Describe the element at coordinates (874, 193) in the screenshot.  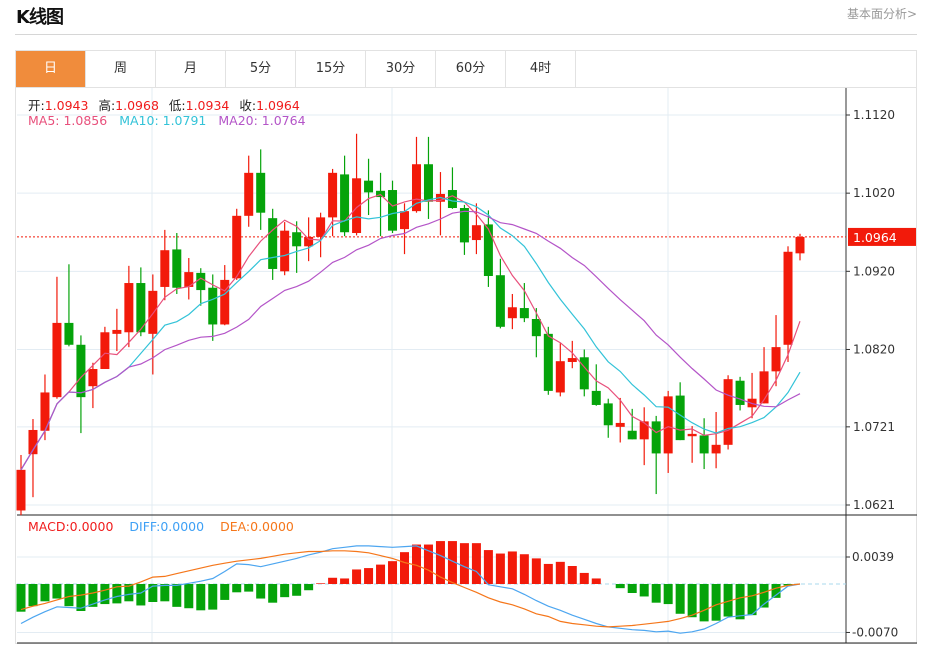
I see `price-tick-label: 1.1020` at that location.